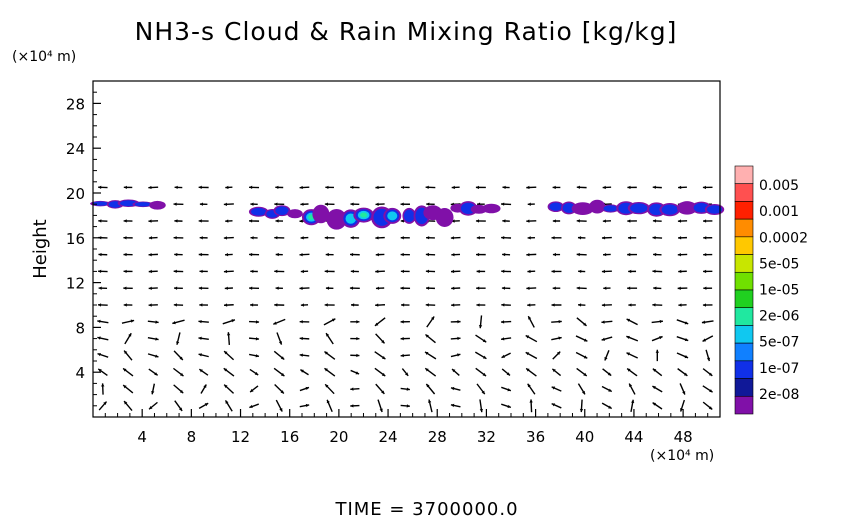 The width and height of the screenshot is (854, 519). Describe the element at coordinates (779, 343) in the screenshot. I see `colorbar-label: 5e-07` at that location.